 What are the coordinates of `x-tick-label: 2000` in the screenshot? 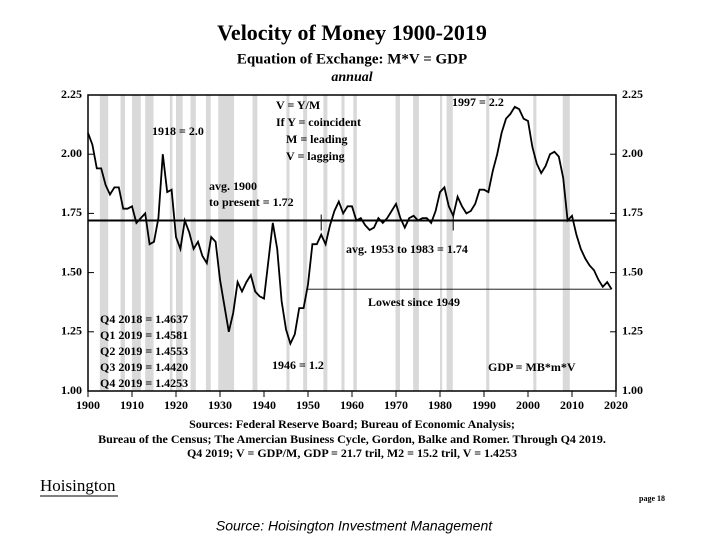 It's located at (528, 405).